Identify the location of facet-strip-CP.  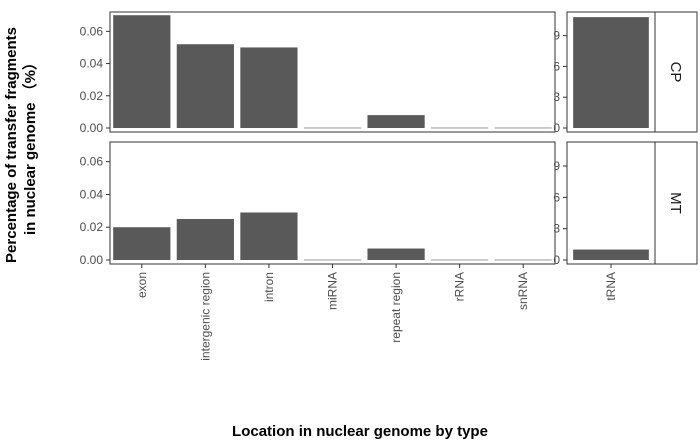
(676, 72).